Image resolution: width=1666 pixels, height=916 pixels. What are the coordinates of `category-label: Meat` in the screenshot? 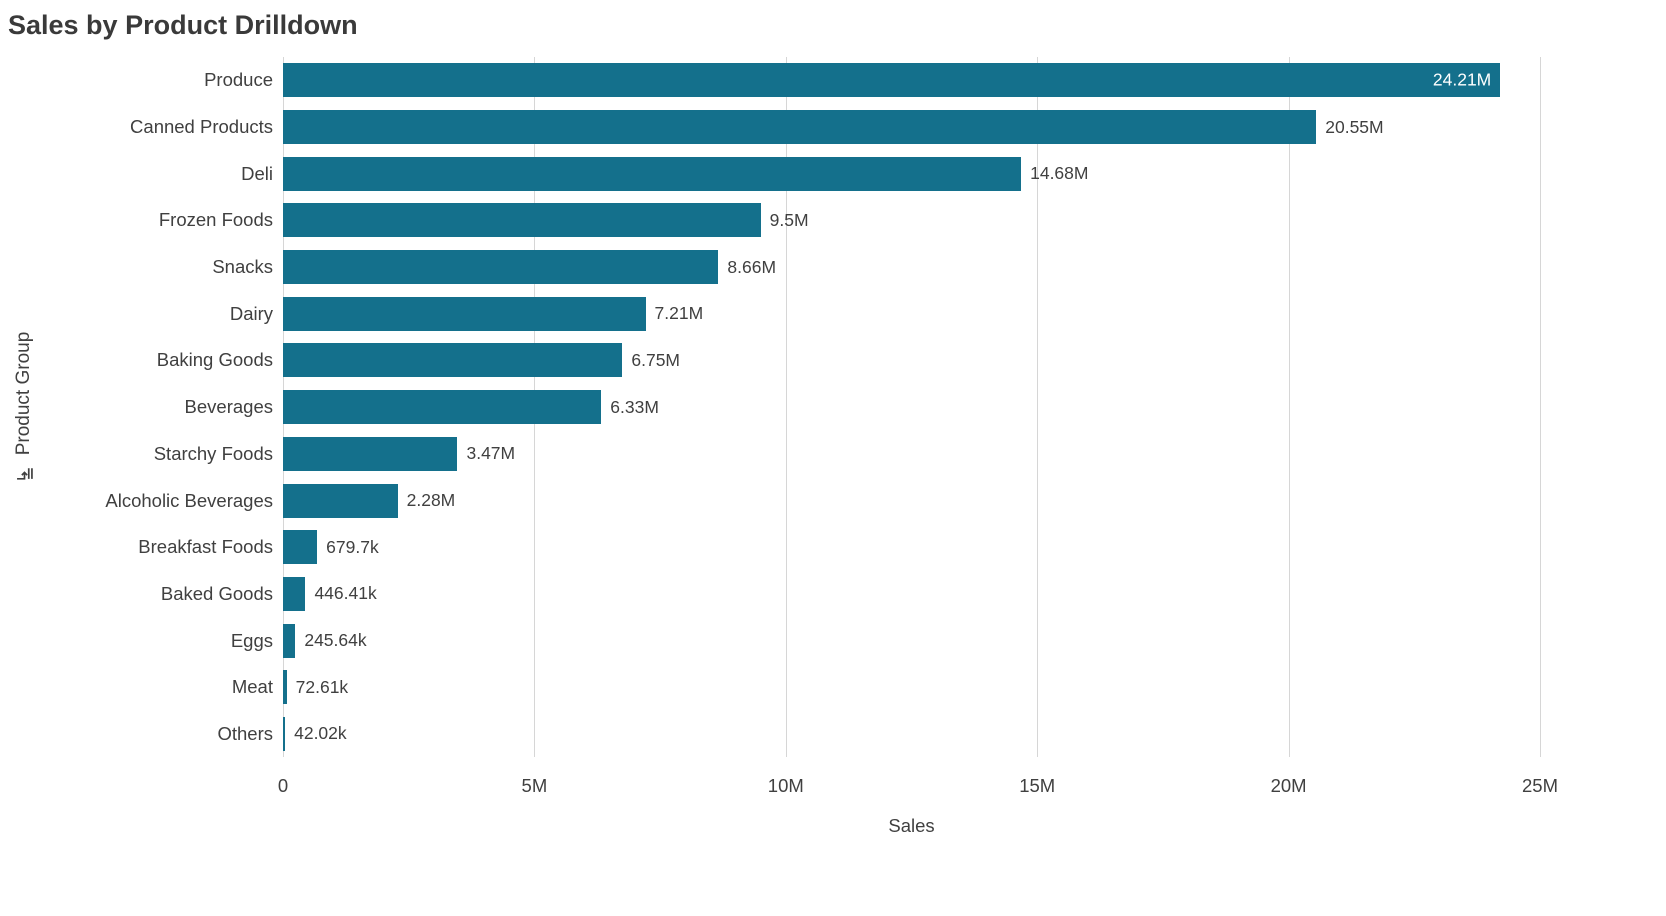 It's located at (252, 687).